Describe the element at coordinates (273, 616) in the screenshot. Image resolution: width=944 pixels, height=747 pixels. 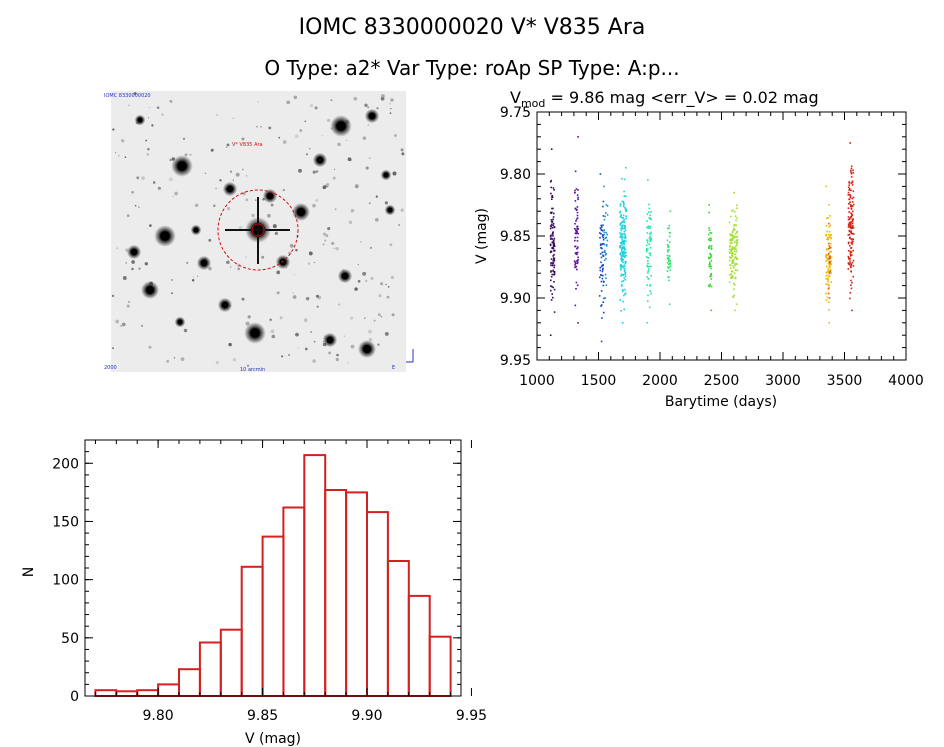
I see `histogram-bar` at that location.